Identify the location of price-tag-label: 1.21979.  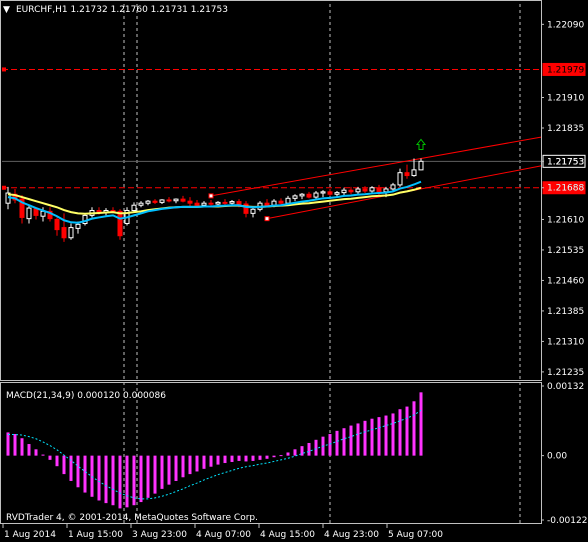
(565, 70).